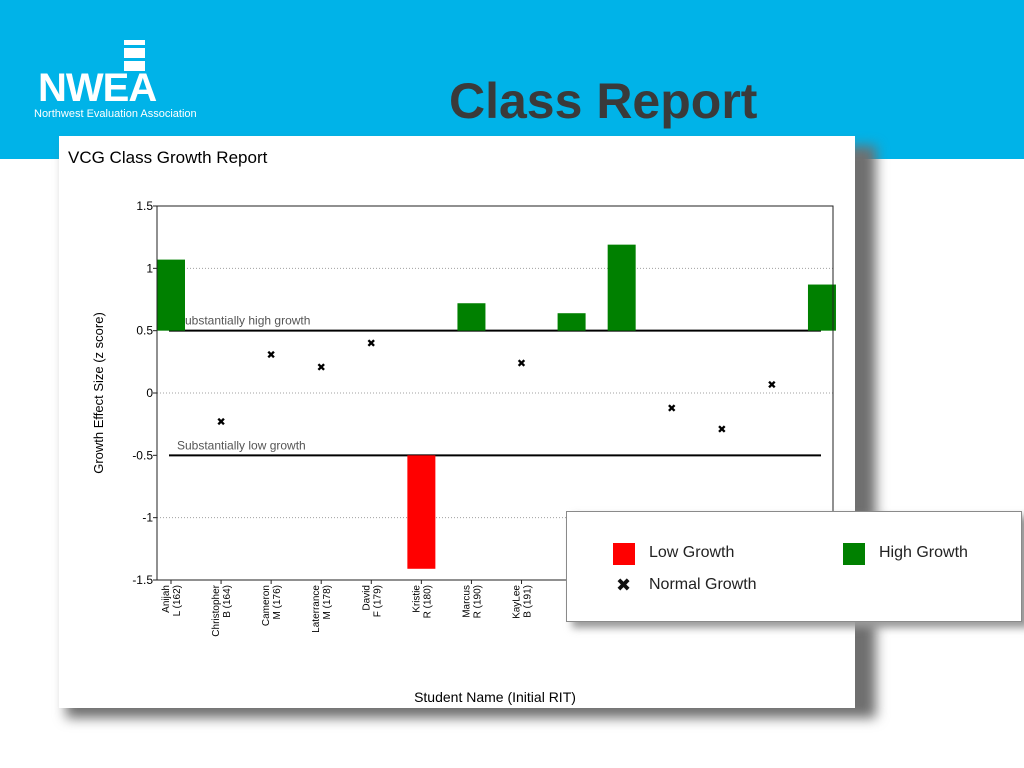  Describe the element at coordinates (923, 552) in the screenshot. I see `legend-high-label: High Growth` at that location.